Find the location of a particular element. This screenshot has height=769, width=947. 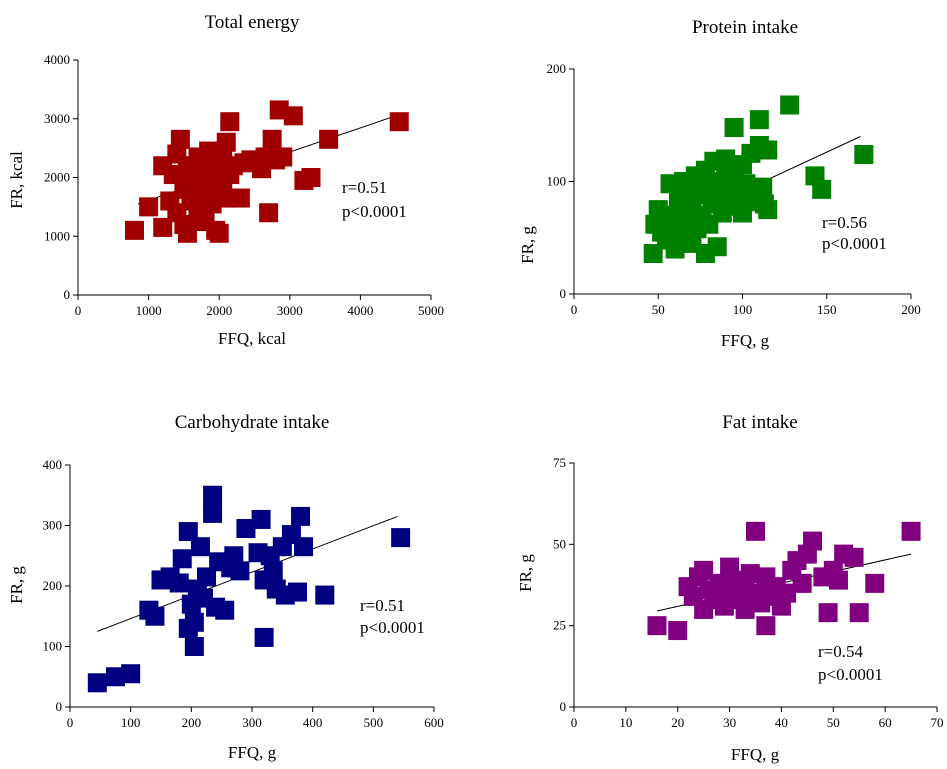

x-tick-label: 20 is located at coordinates (677, 722).